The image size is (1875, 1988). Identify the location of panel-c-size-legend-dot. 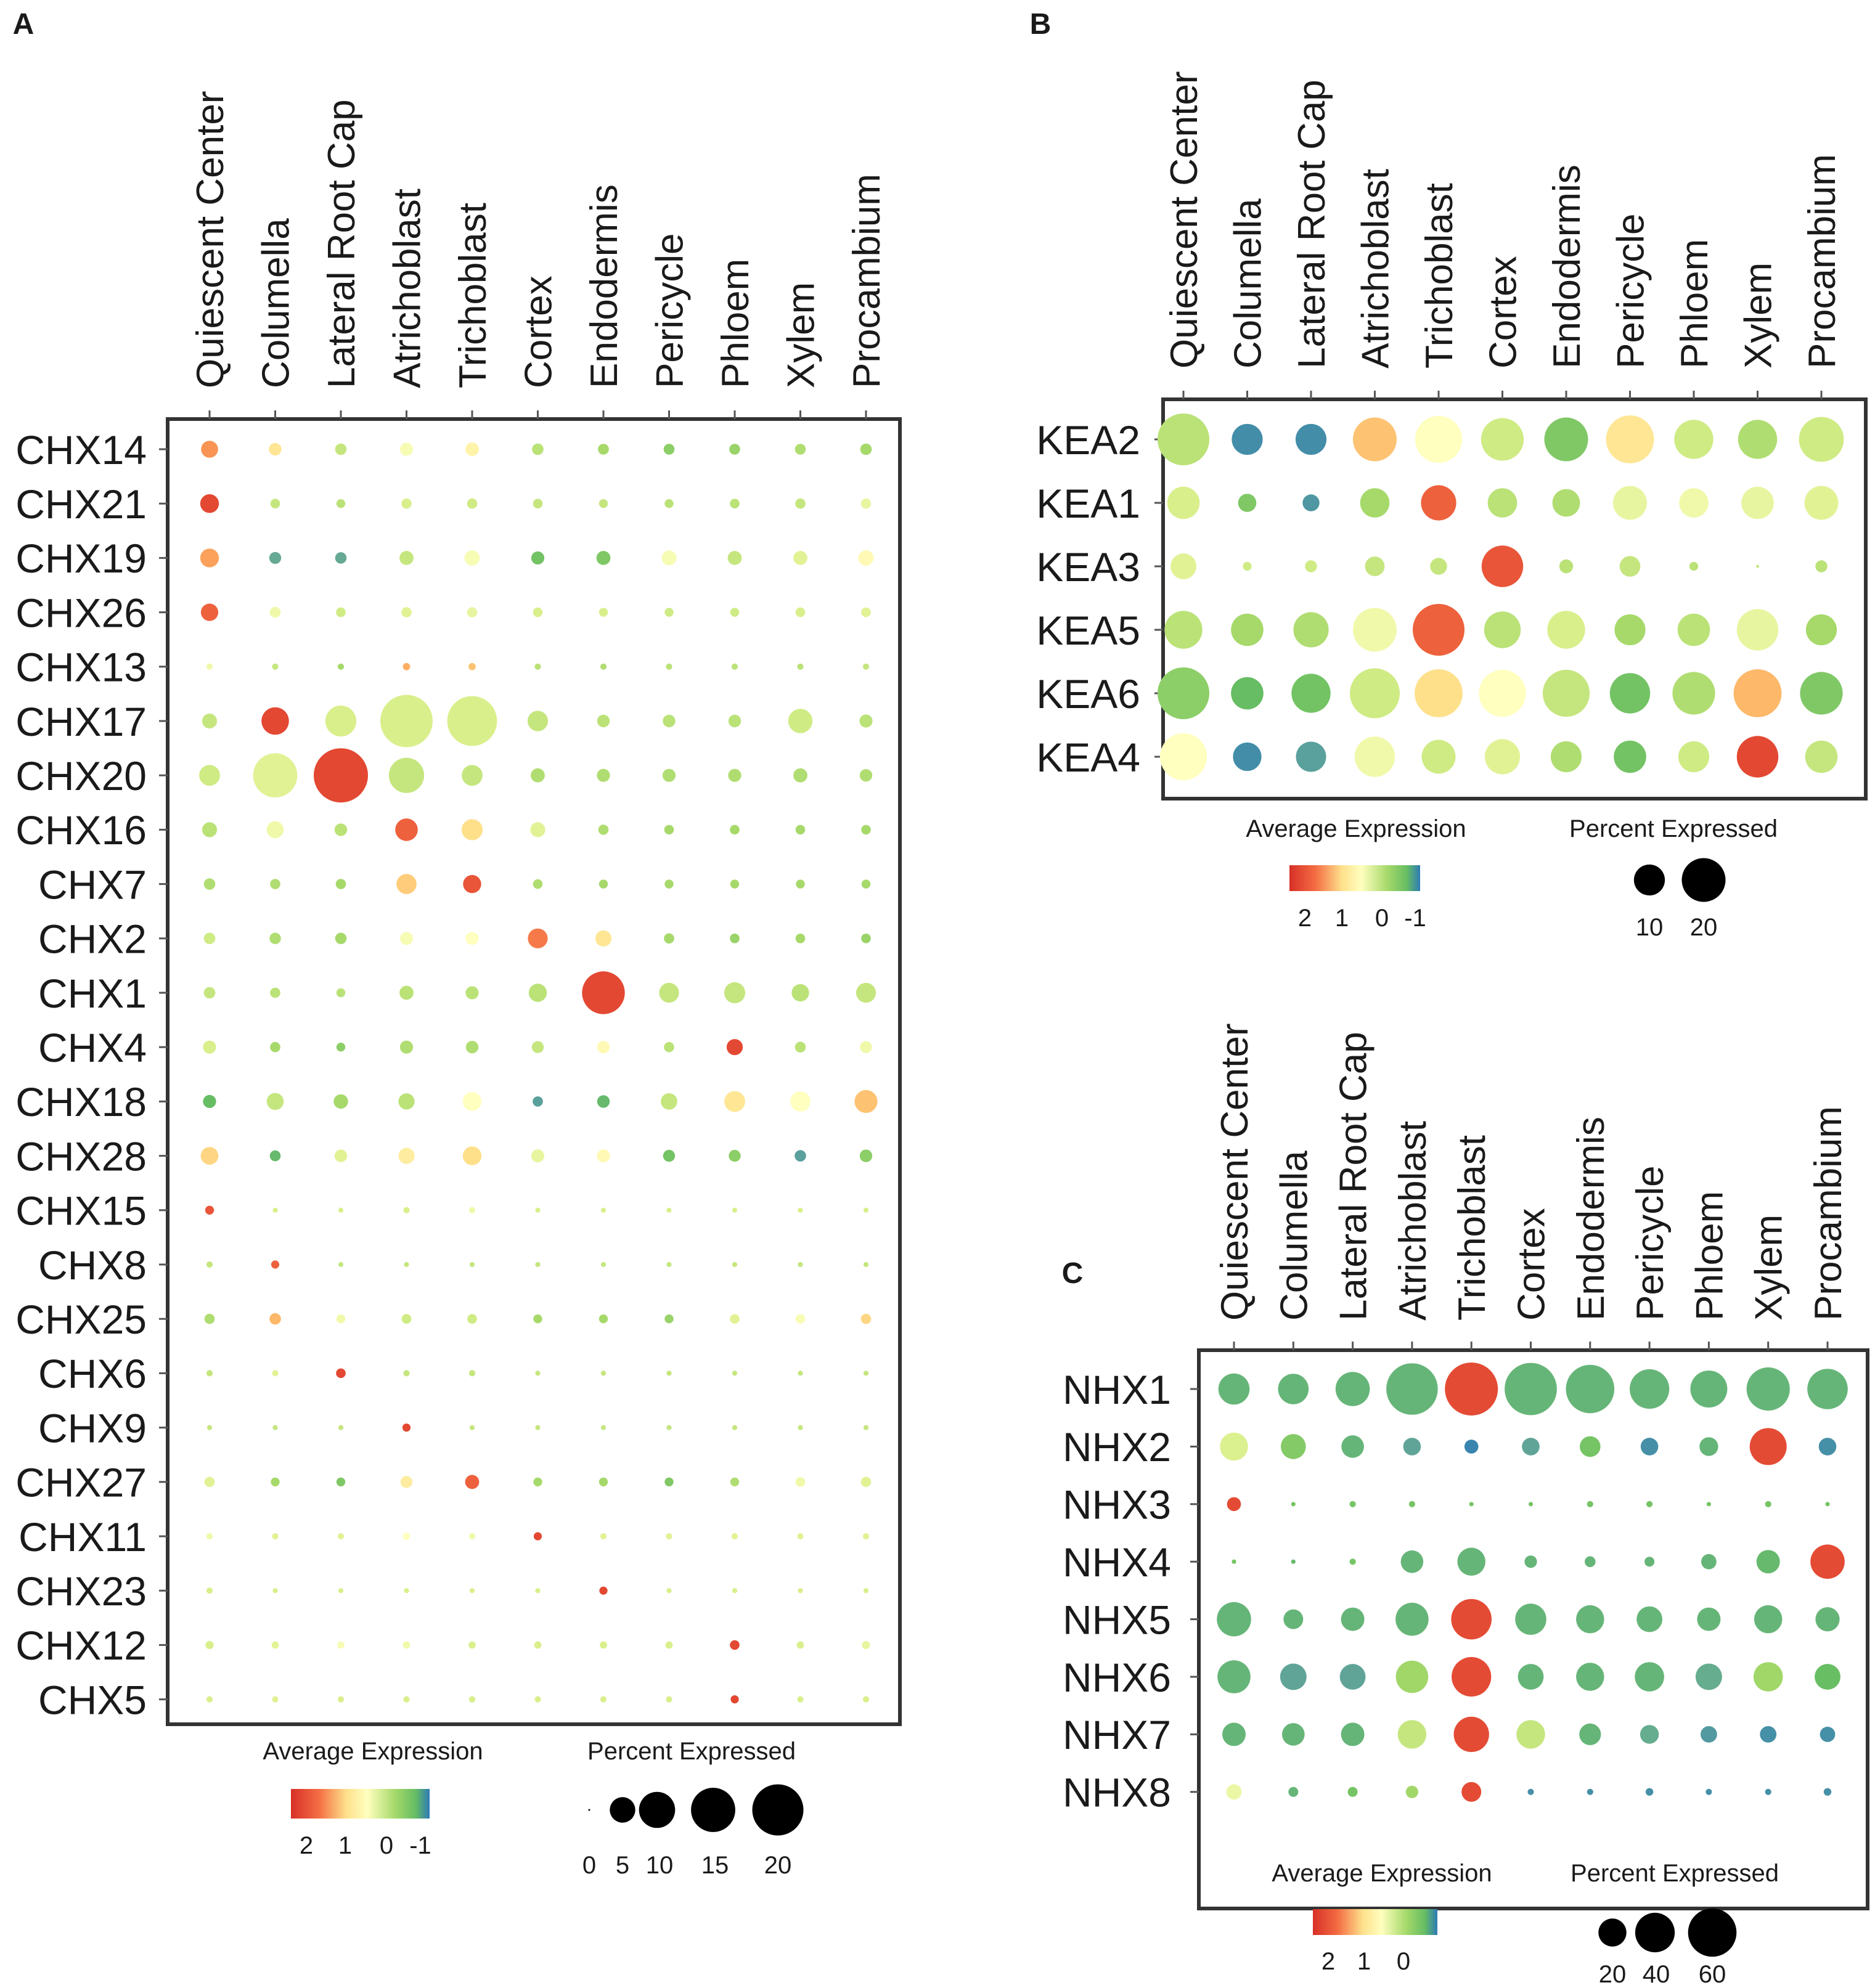
(1612, 1932).